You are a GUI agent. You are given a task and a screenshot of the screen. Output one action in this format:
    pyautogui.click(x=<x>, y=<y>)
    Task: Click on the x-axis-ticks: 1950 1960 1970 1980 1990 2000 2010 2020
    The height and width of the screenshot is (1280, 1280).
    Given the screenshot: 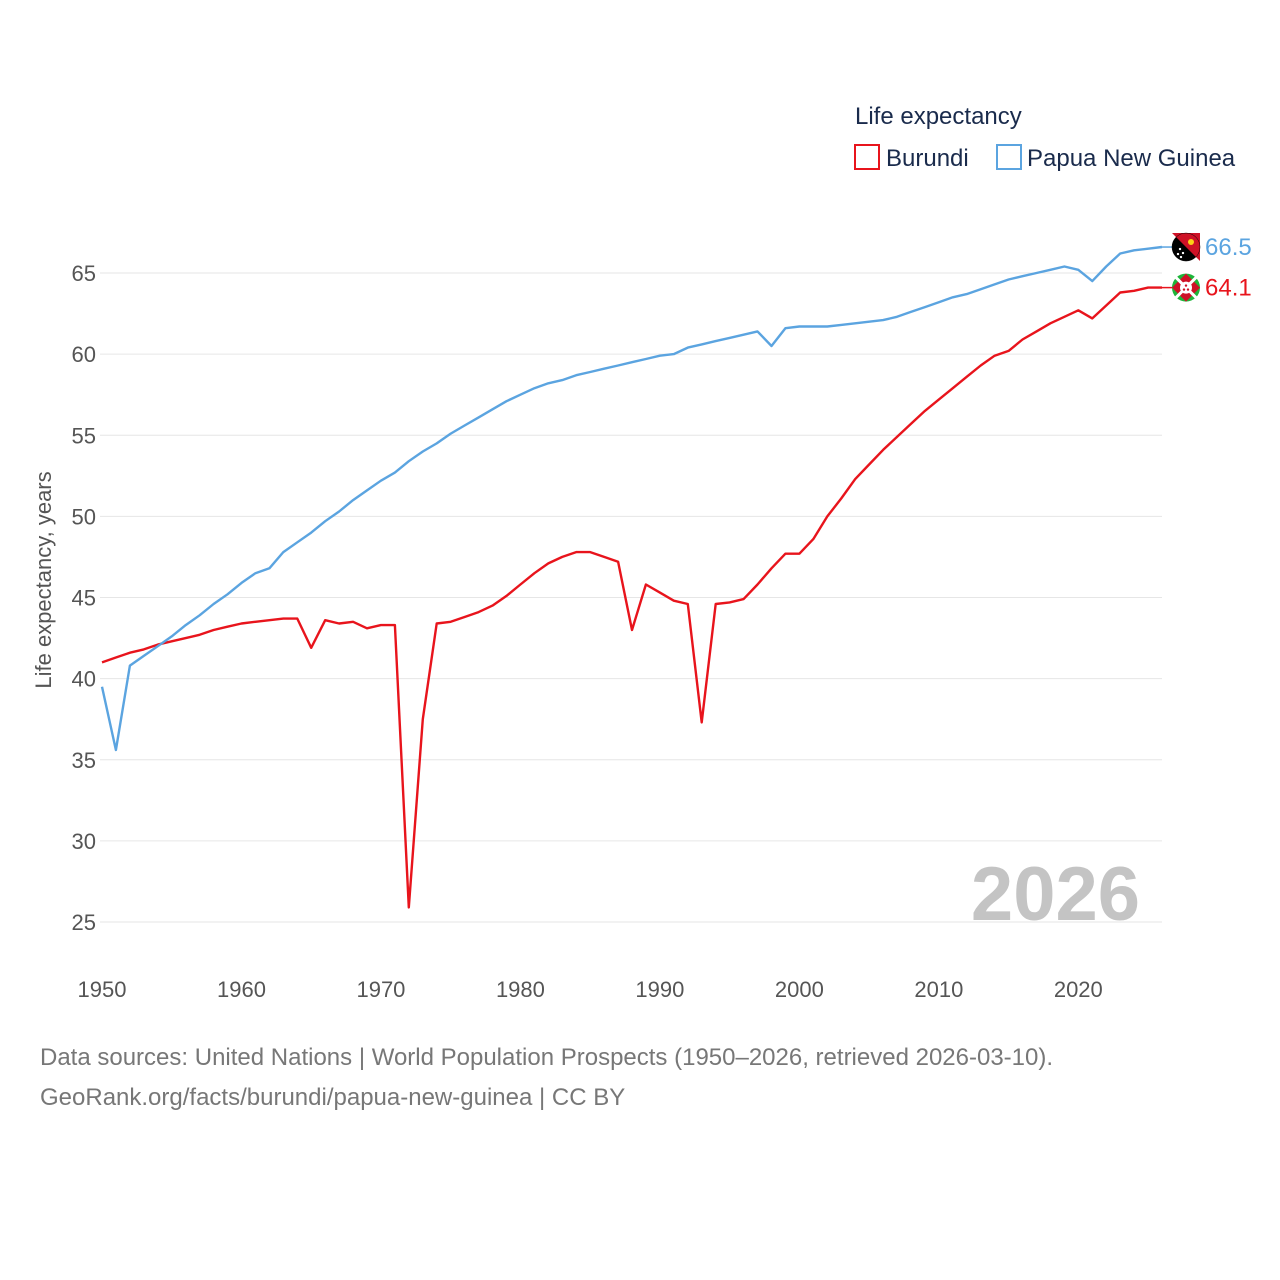 What is the action you would take?
    pyautogui.click(x=590, y=989)
    